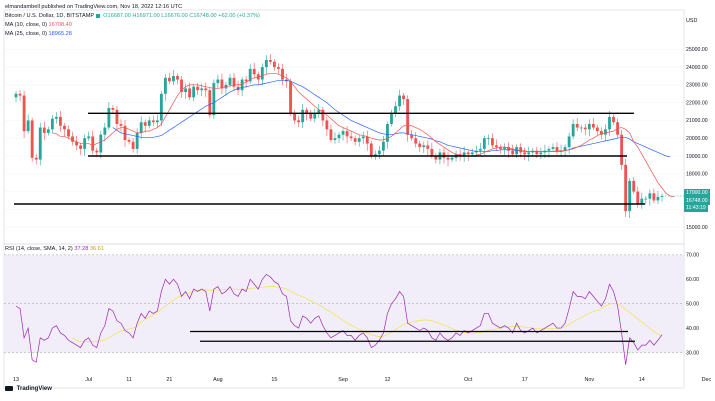  What do you see at coordinates (60, 34) in the screenshot?
I see `ma-slow-value: 18965.28` at bounding box center [60, 34].